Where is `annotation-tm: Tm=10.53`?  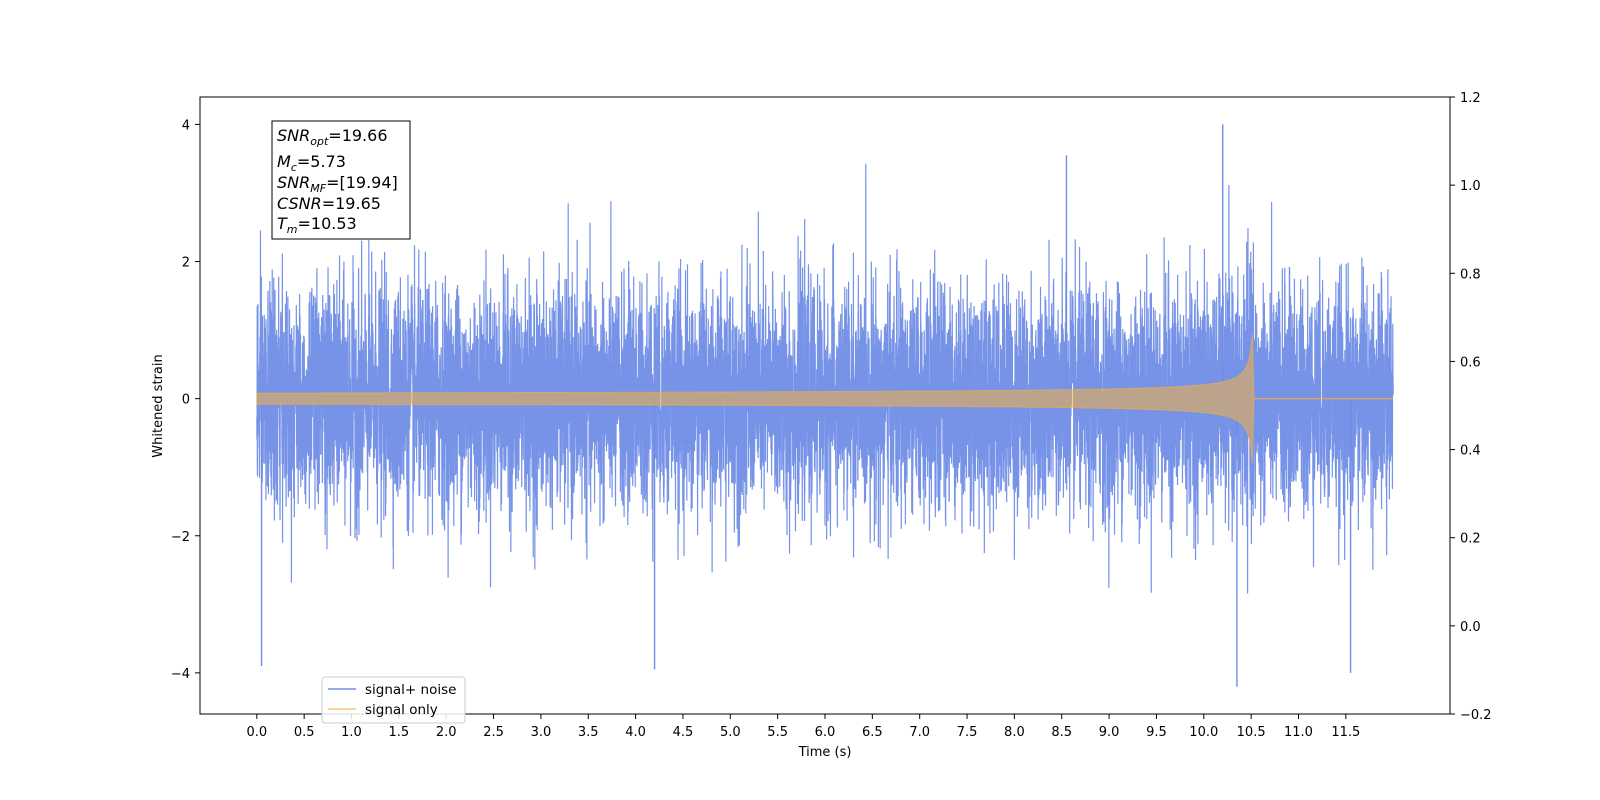 annotation-tm: Tm=10.53 is located at coordinates (317, 225).